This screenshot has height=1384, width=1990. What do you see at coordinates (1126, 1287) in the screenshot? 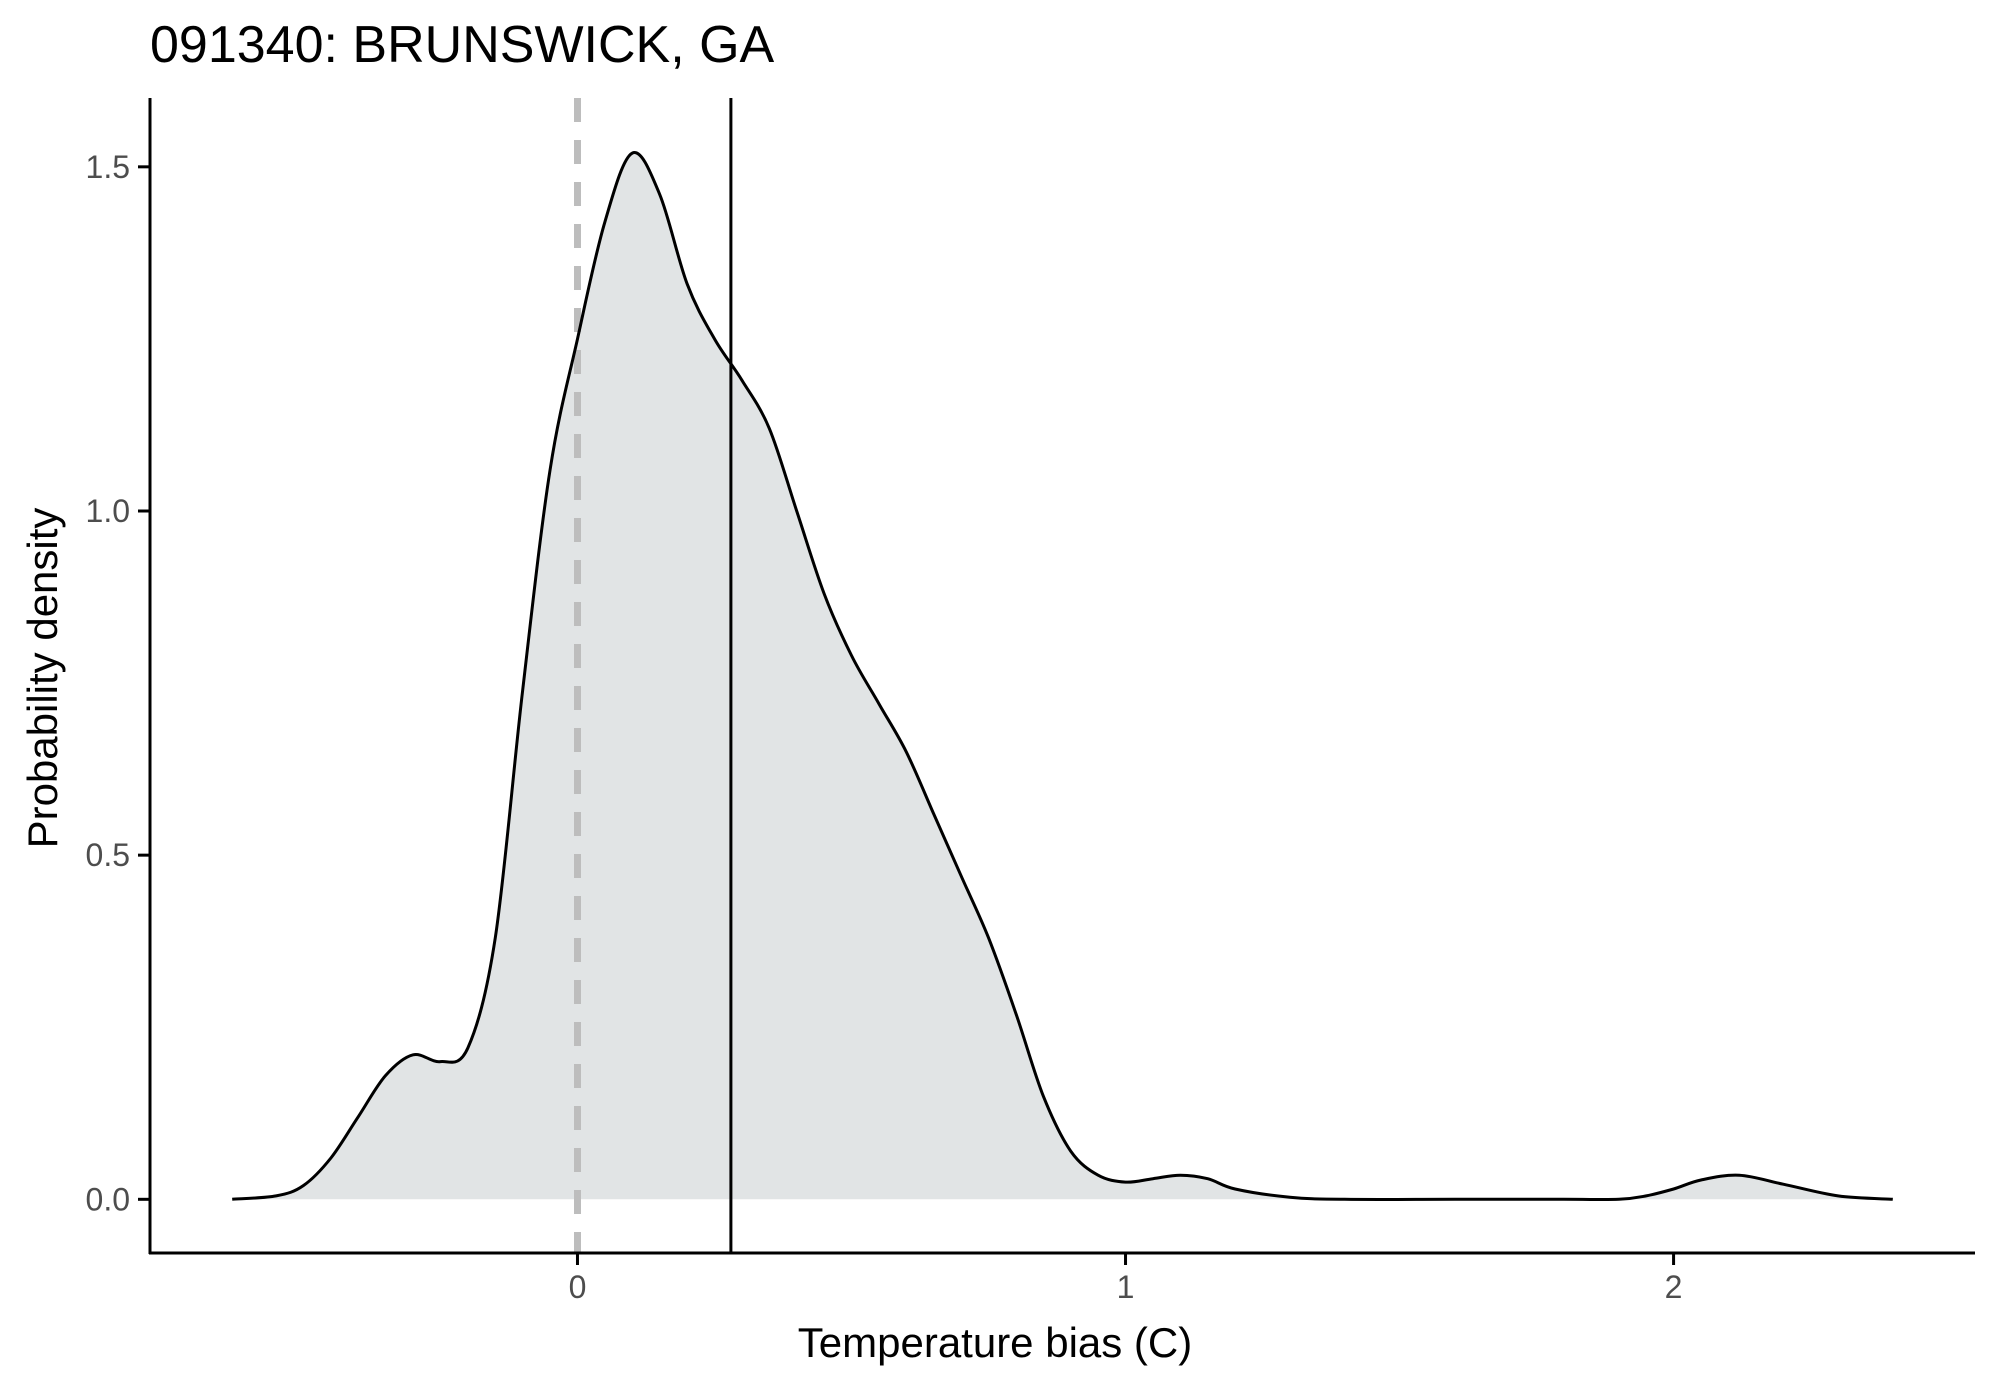
I see `x-tick-label: 1` at bounding box center [1126, 1287].